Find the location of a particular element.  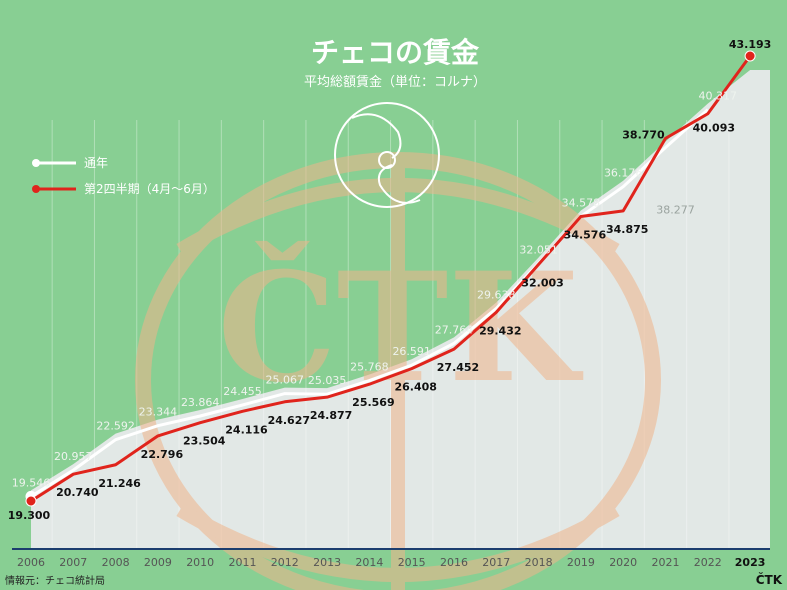

x-tick-label: 2013 is located at coordinates (327, 562).